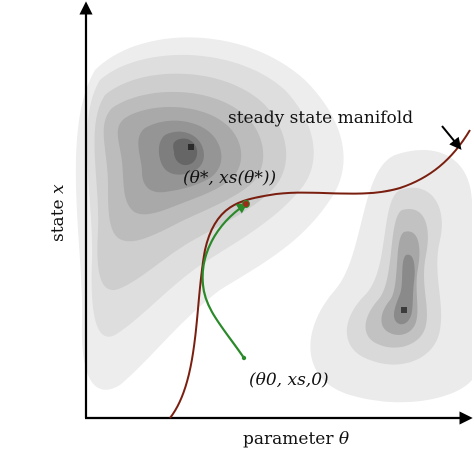  Describe the element at coordinates (224, 280) in the screenshot. I see `optimization-trajectory` at that location.